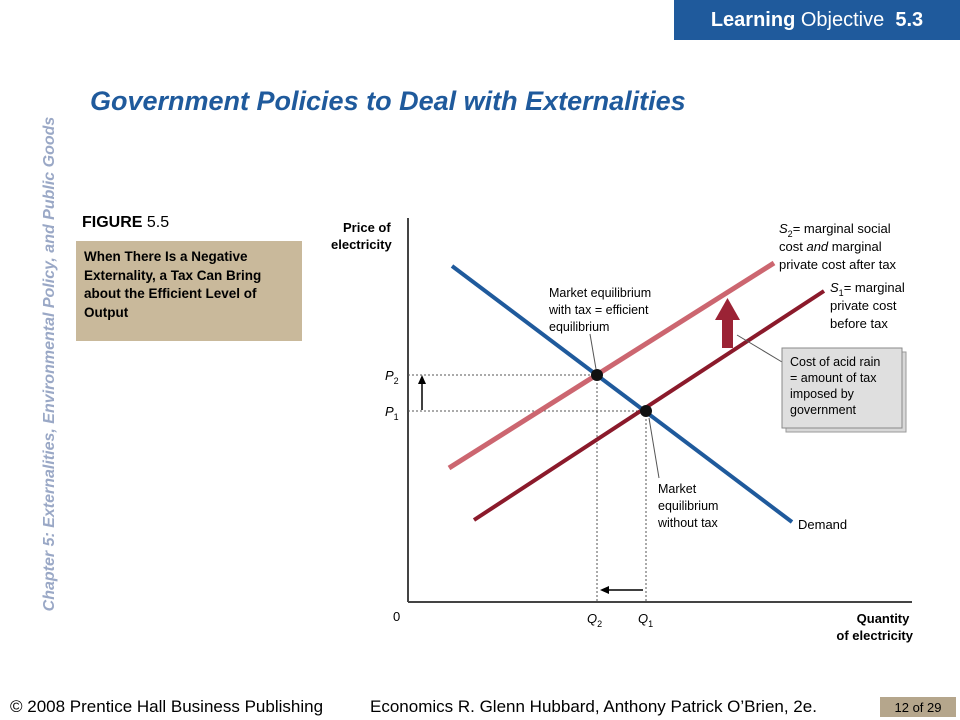  I want to click on acid-rain-line-1: Cost of acid rain, so click(835, 362).